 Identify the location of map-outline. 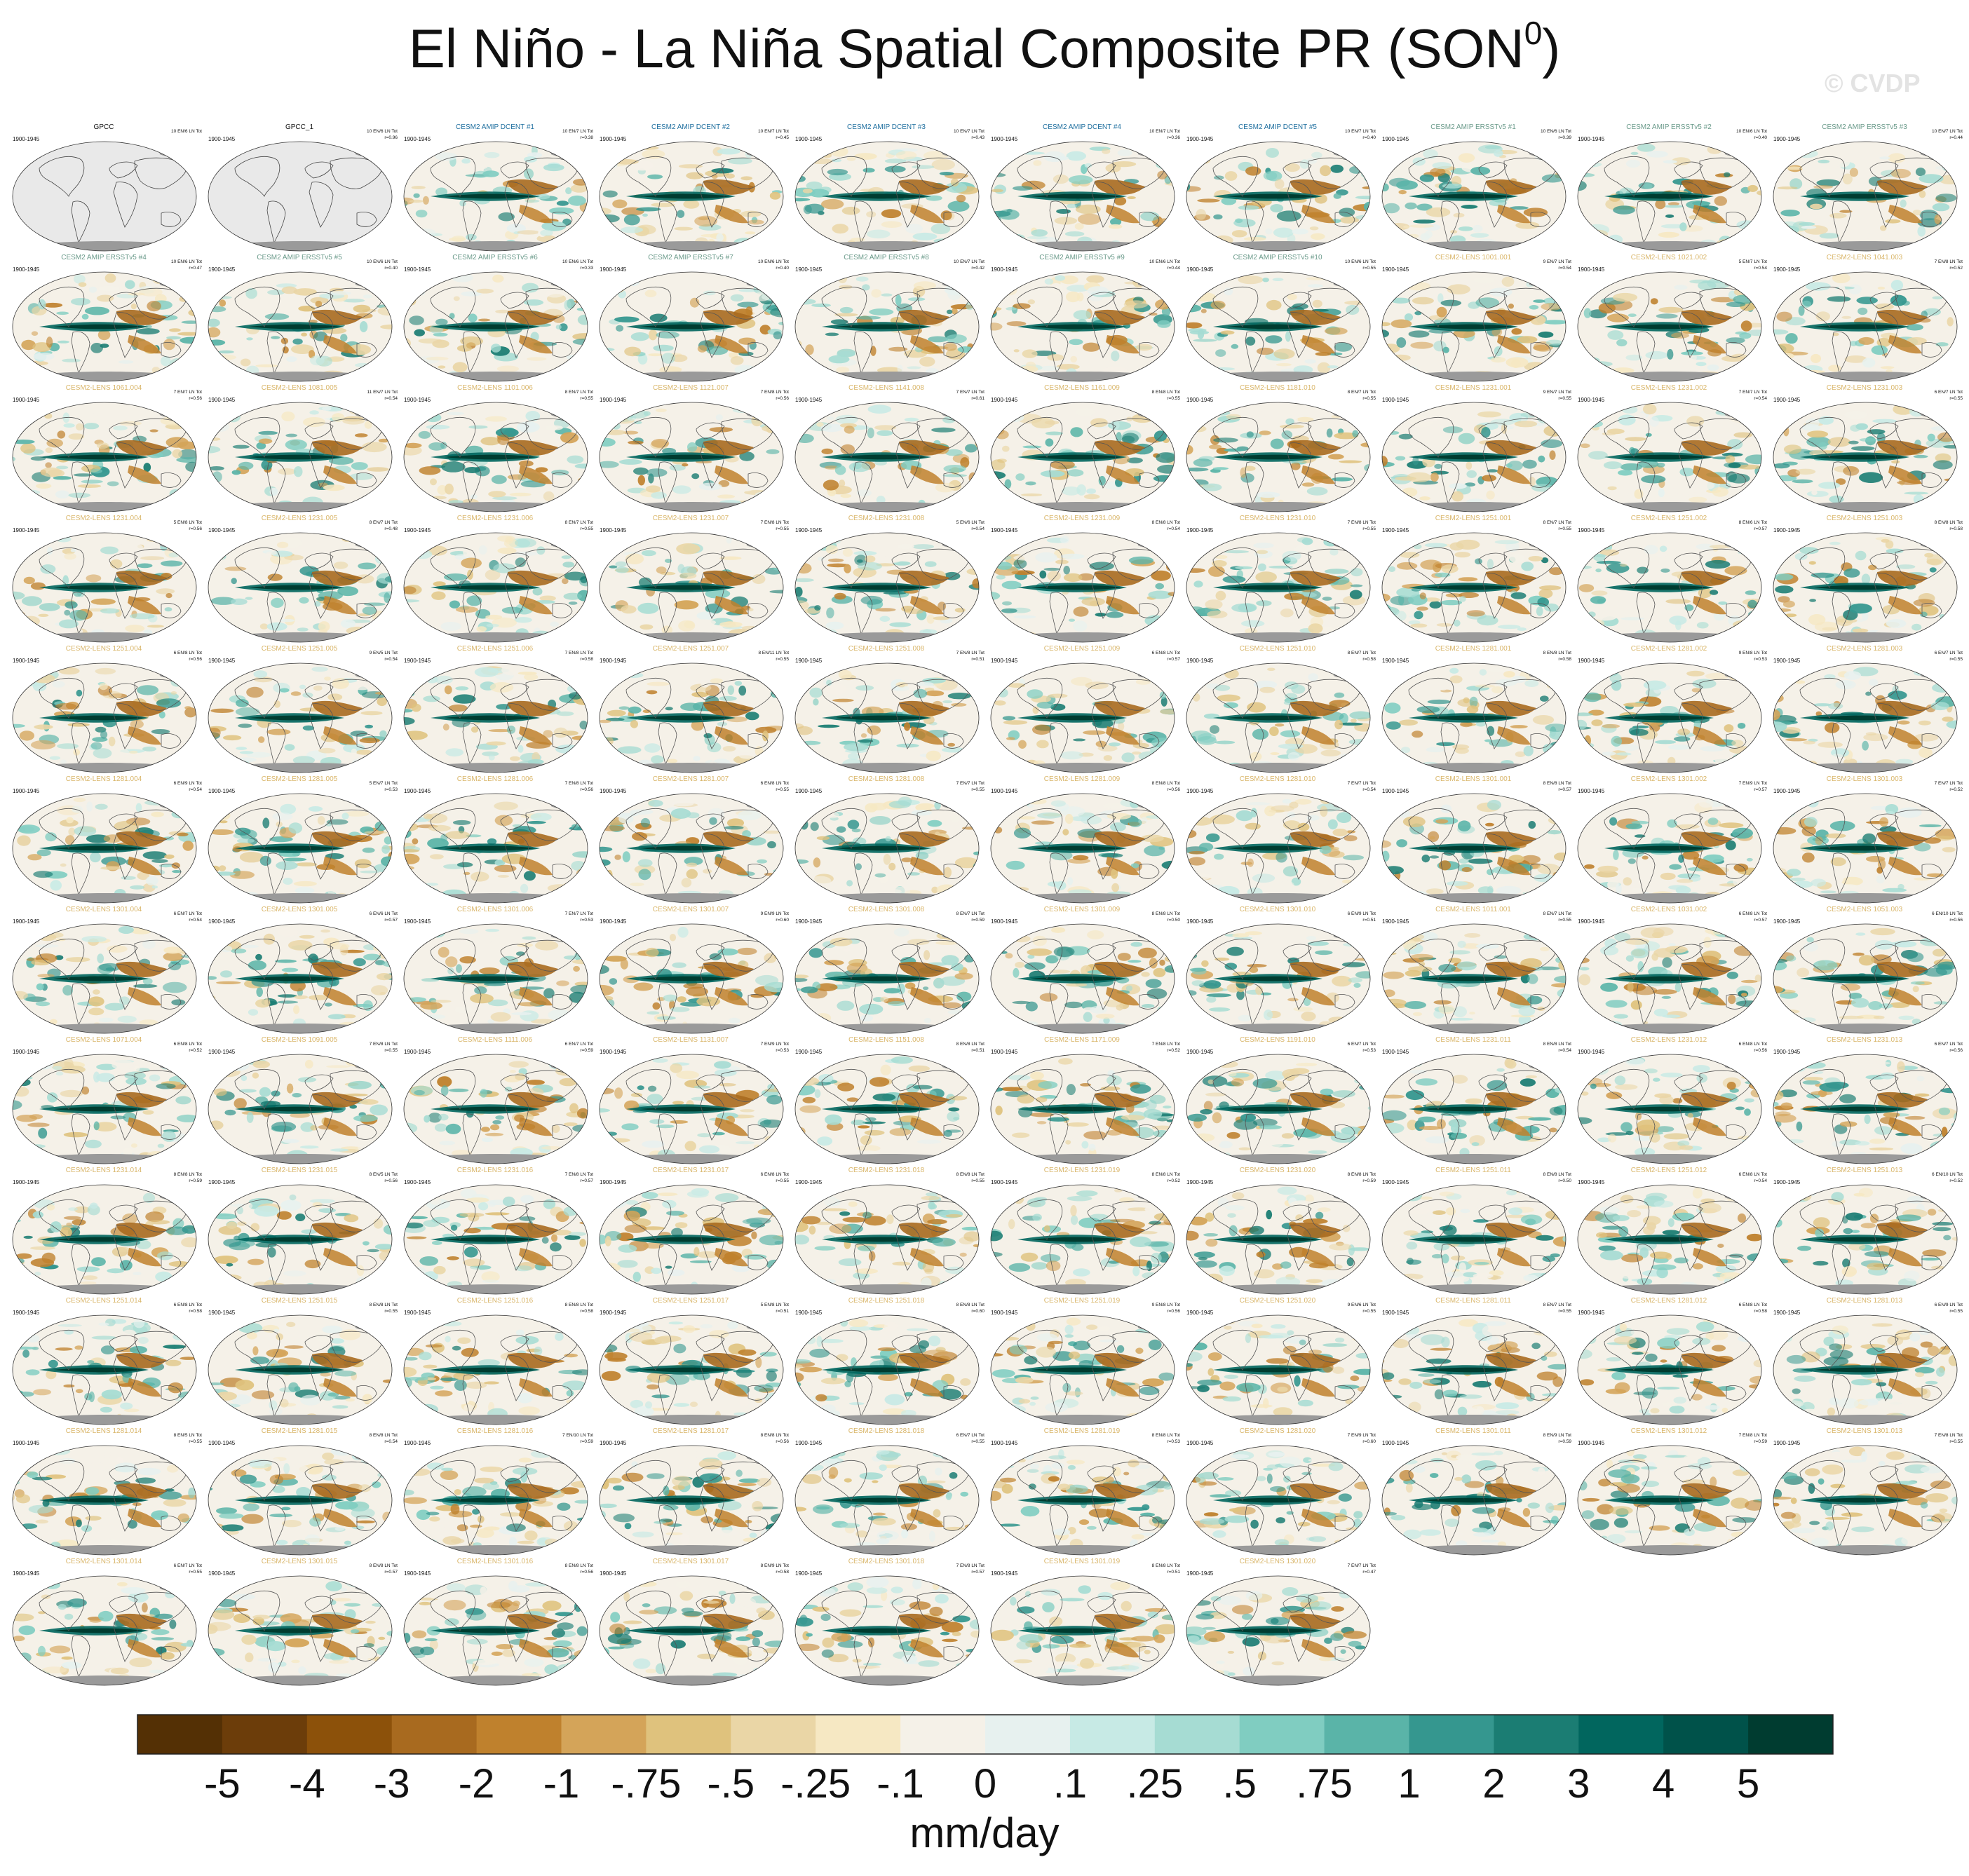
(1474, 457).